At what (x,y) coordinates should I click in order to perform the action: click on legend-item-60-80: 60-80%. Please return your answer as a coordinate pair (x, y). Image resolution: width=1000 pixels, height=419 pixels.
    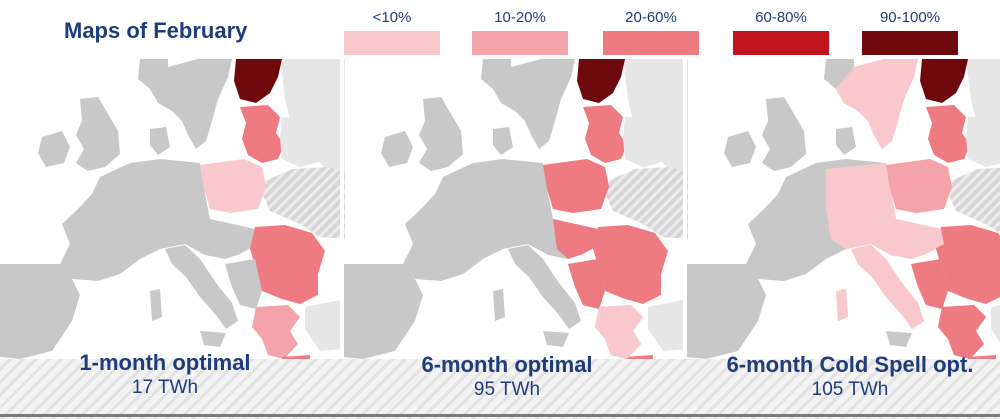
    Looking at the image, I should click on (781, 31).